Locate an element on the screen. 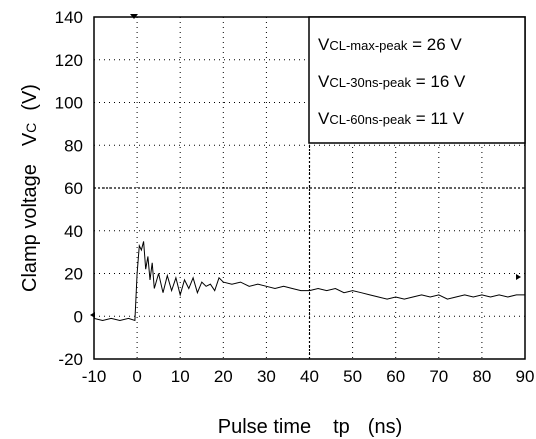  y-tick-label-1: 0 is located at coordinates (78, 316).